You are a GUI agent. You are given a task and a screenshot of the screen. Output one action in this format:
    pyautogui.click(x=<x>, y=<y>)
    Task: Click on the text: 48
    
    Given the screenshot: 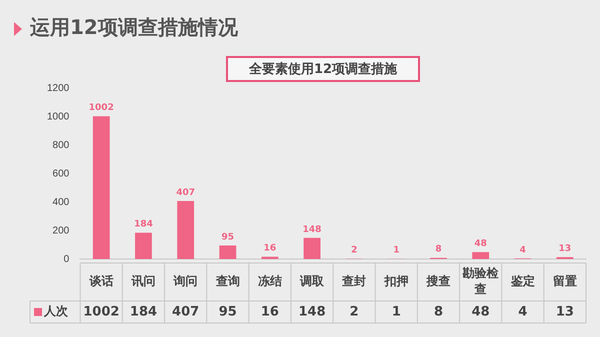 What is the action you would take?
    pyautogui.click(x=480, y=244)
    